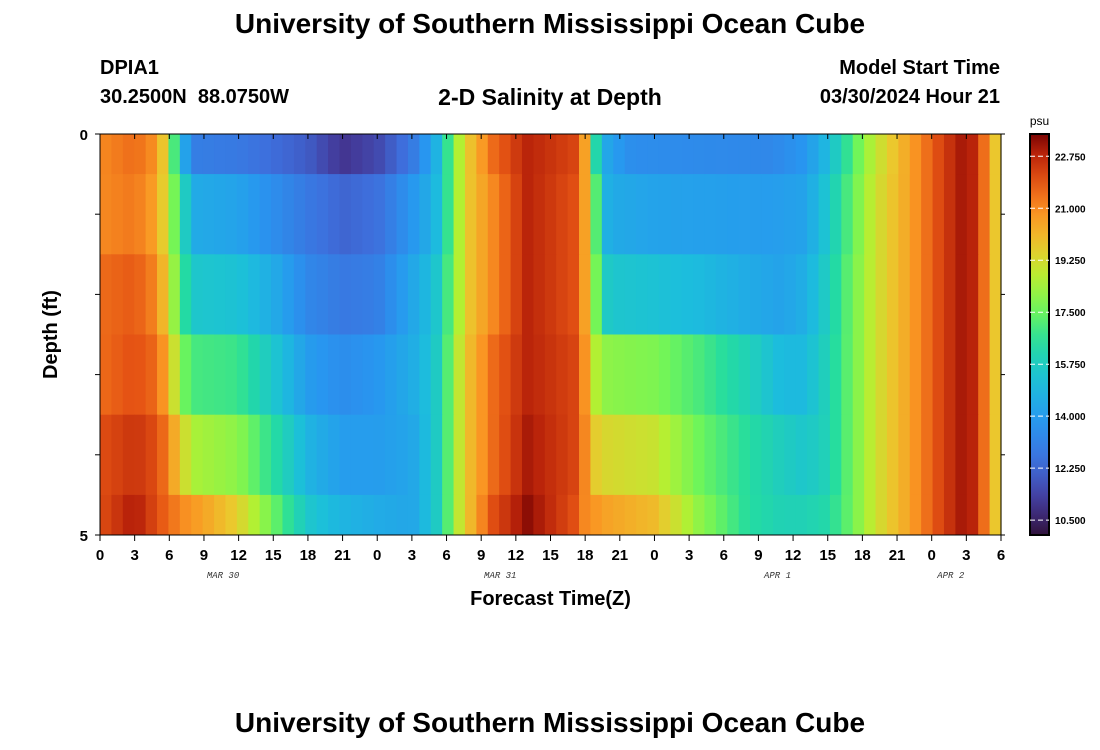 Image resolution: width=1100 pixels, height=750 pixels. I want to click on colorbar-tick-label: 17.500, so click(1070, 313).